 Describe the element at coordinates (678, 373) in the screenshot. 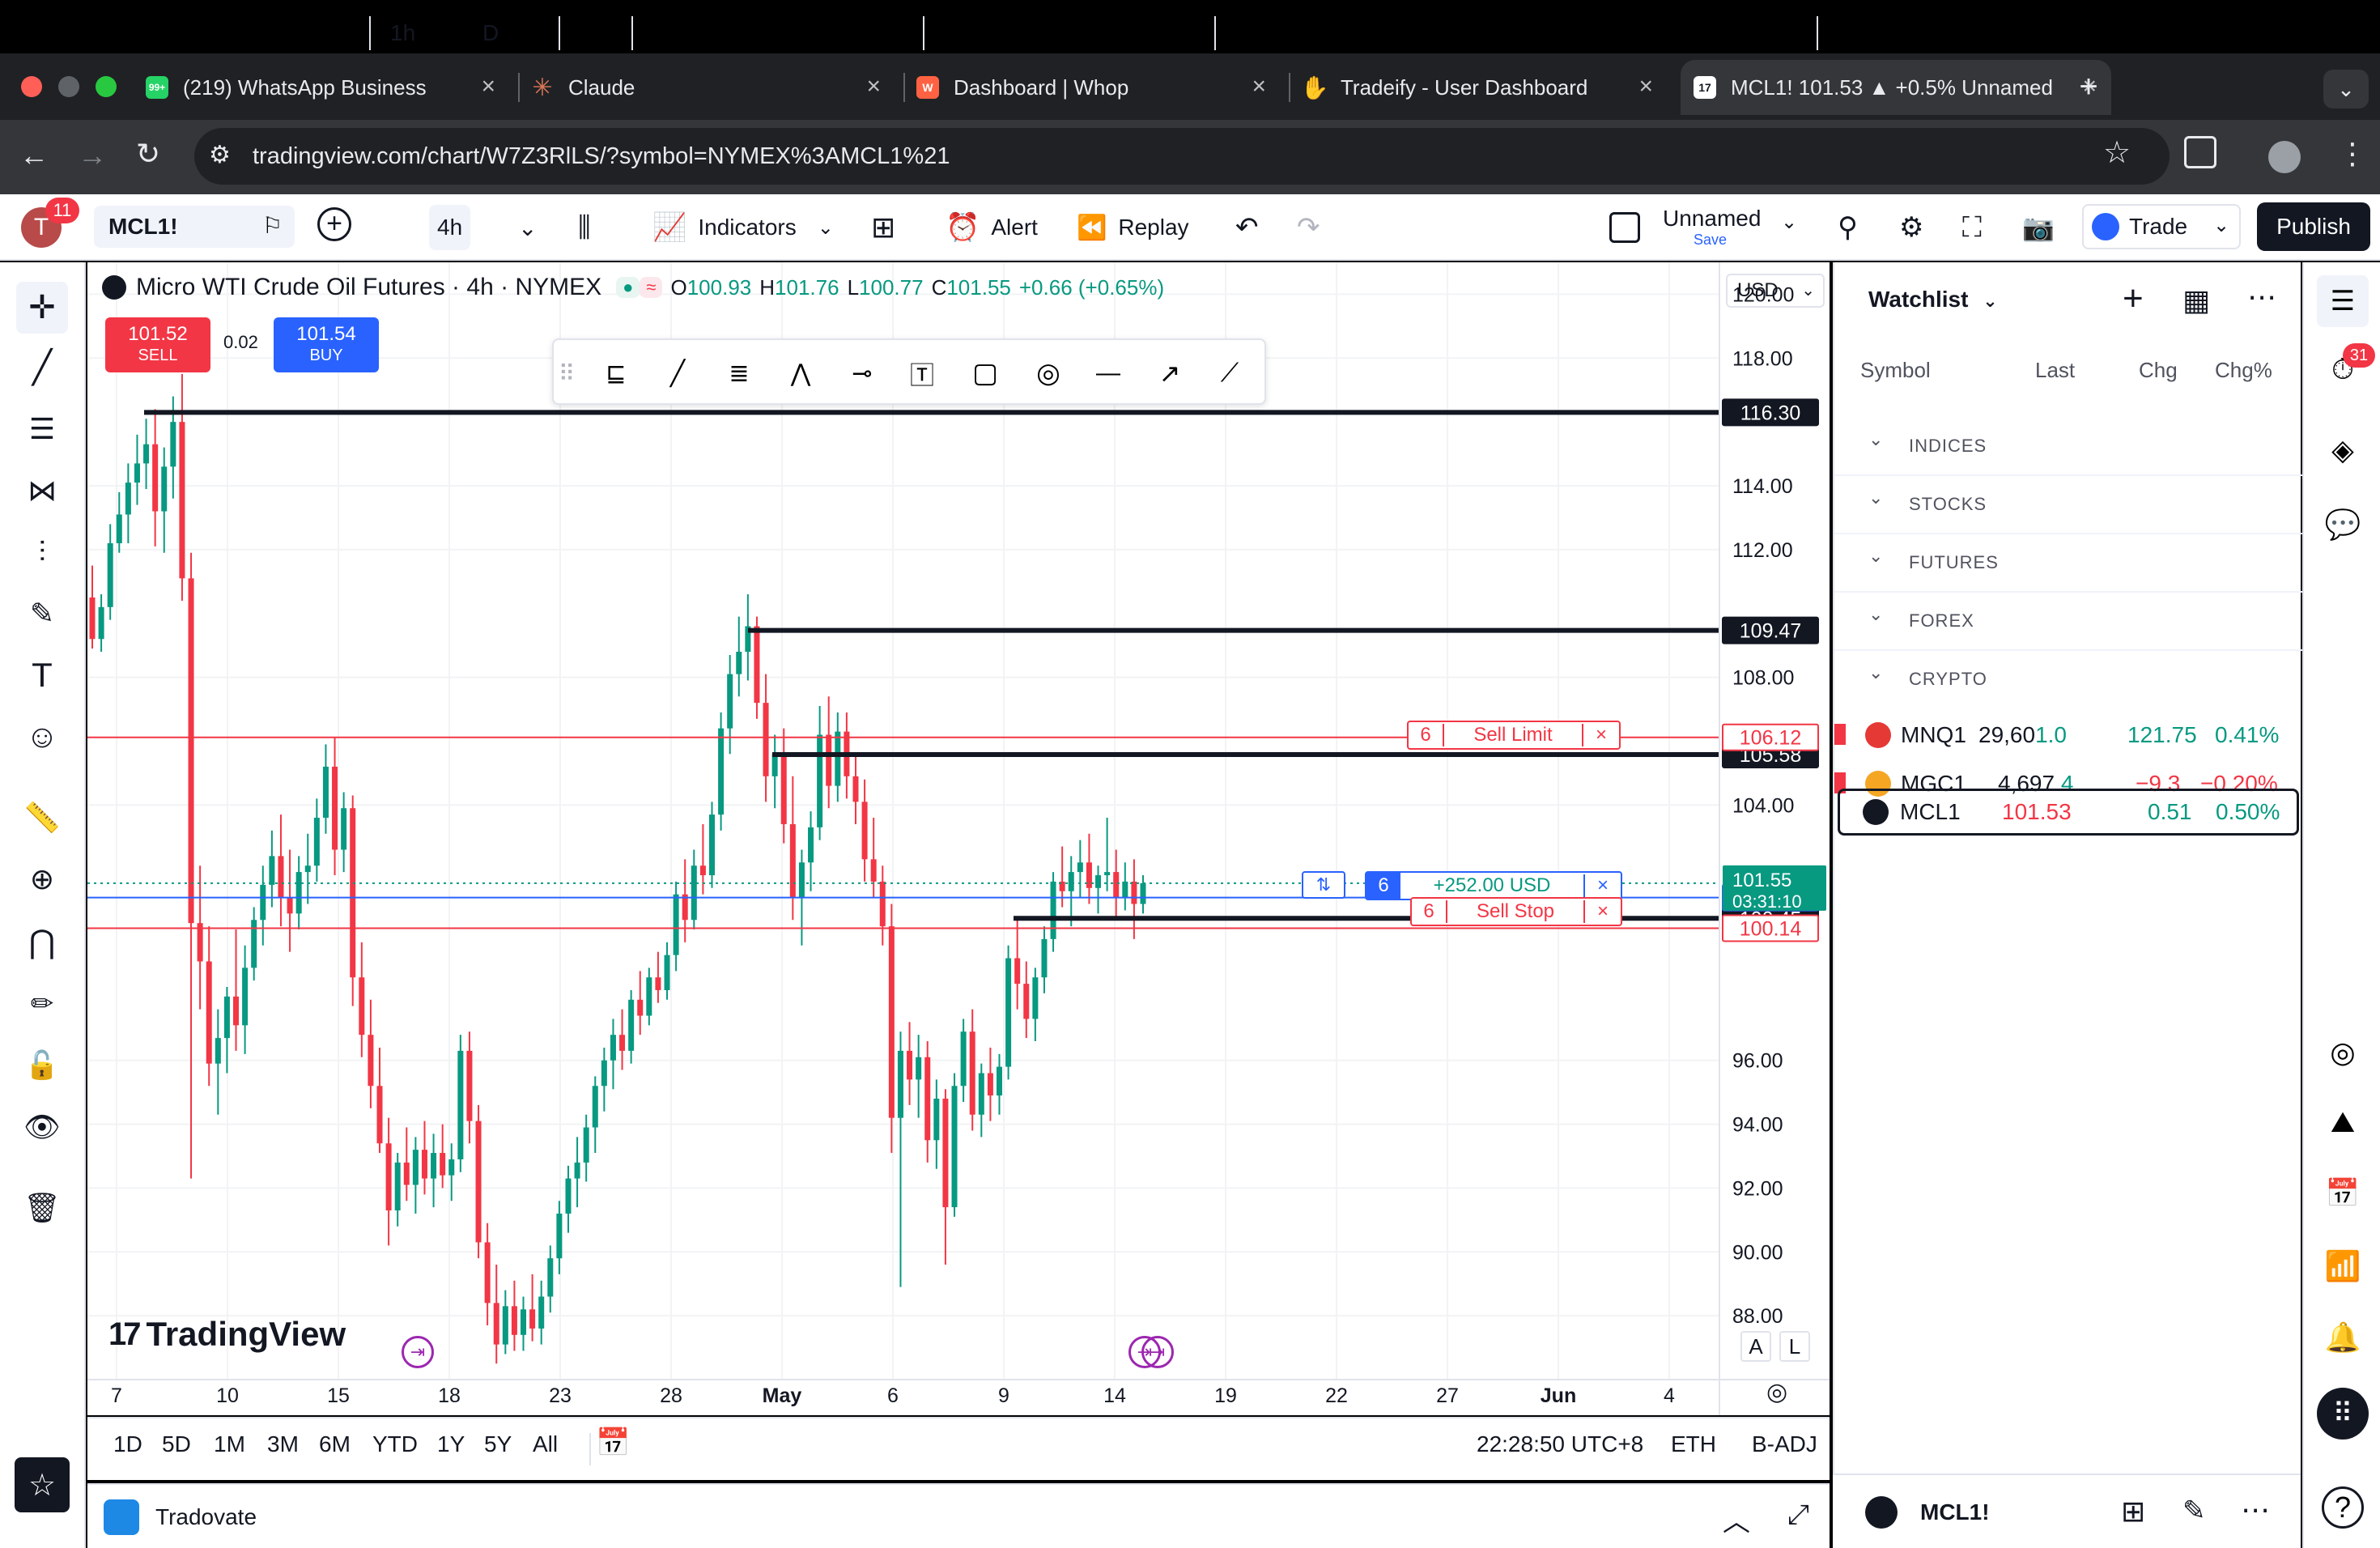

I see `line-tool-icon: ╱` at that location.